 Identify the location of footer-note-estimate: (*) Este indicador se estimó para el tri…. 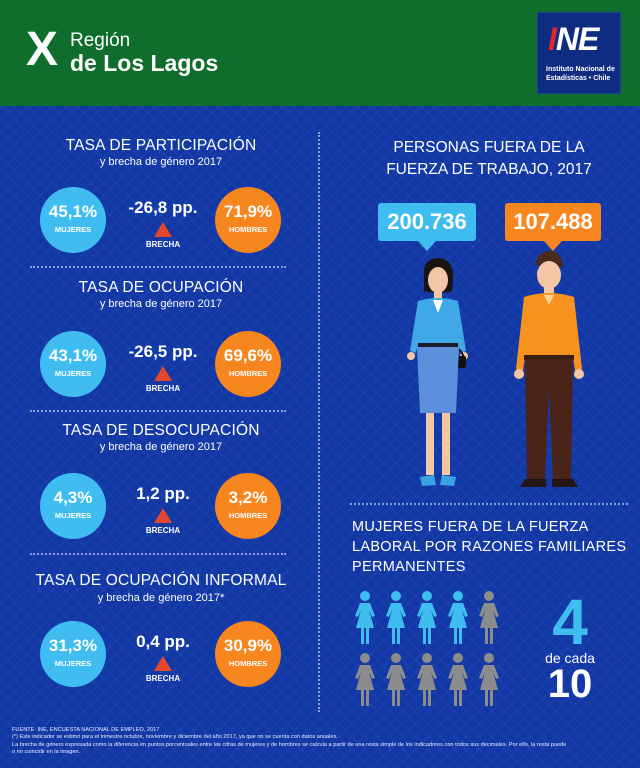
(175, 737).